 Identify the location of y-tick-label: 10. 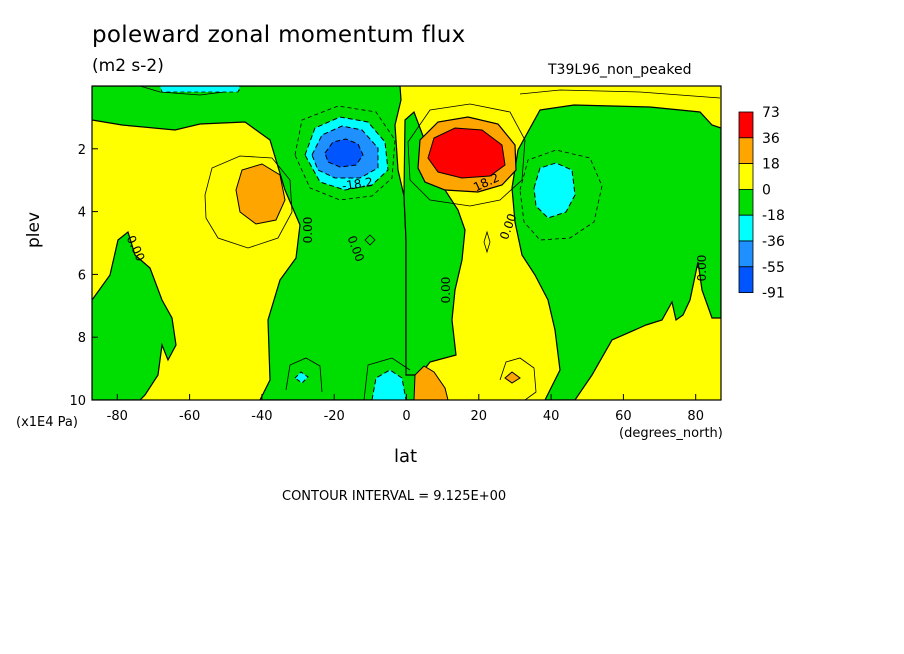
(77, 401).